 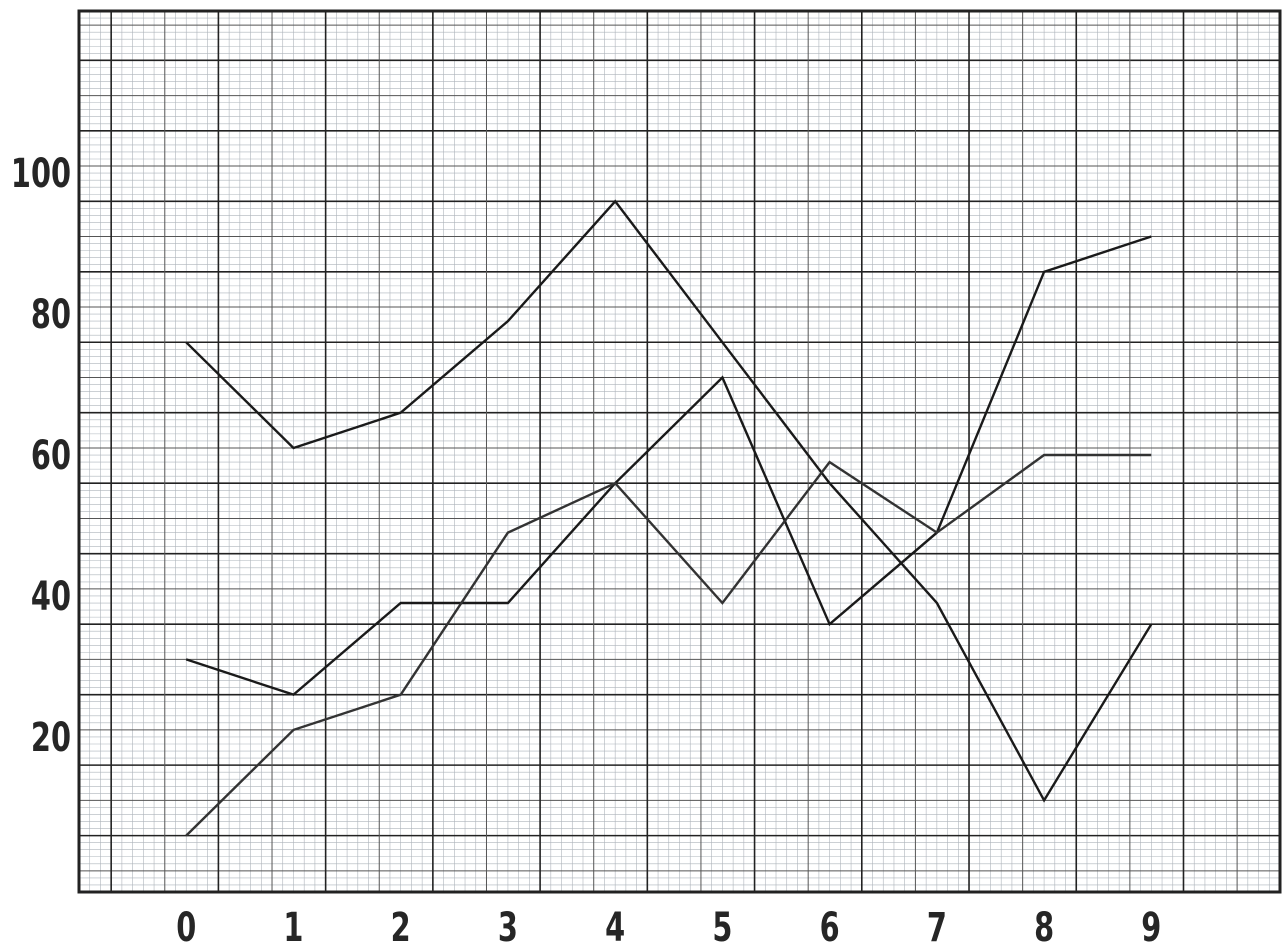 What do you see at coordinates (293, 927) in the screenshot?
I see `x-tick-label: 1` at bounding box center [293, 927].